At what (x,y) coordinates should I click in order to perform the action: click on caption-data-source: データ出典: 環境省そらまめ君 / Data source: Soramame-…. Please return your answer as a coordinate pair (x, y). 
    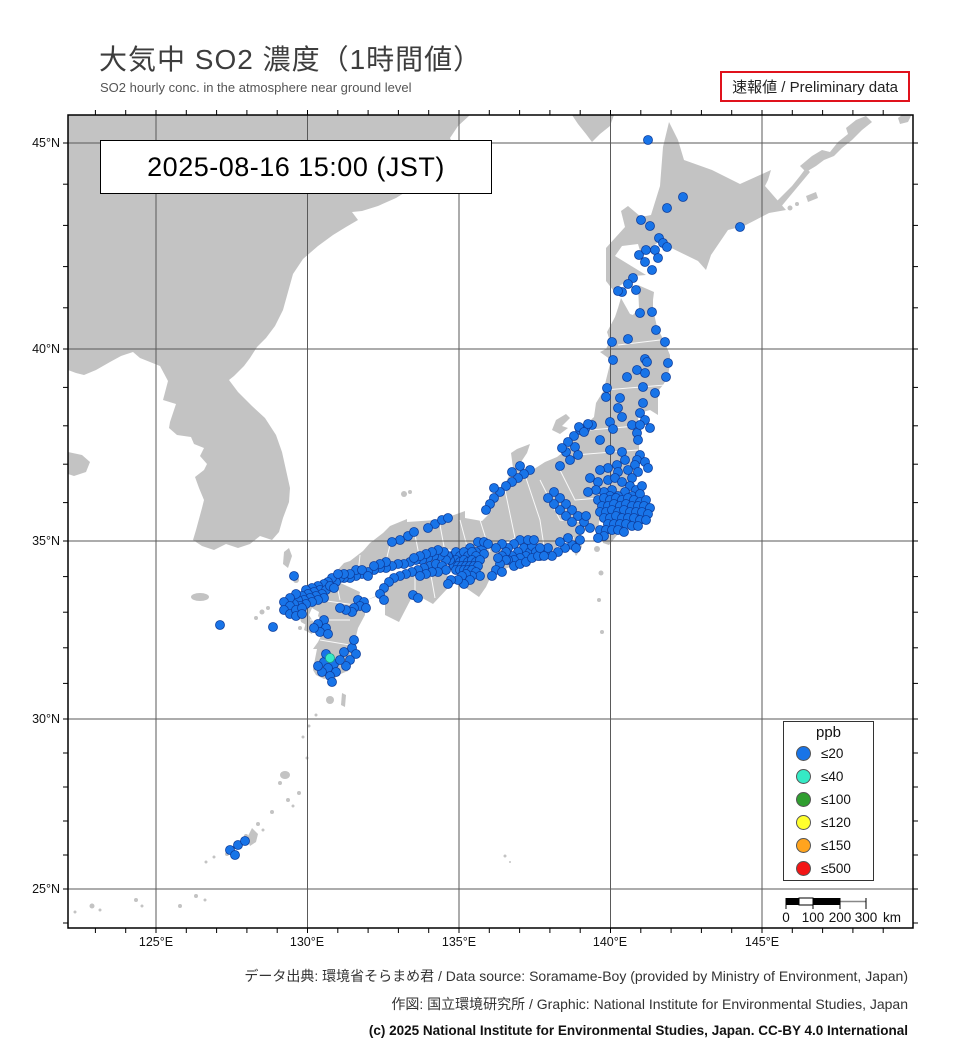
    Looking at the image, I should click on (576, 976).